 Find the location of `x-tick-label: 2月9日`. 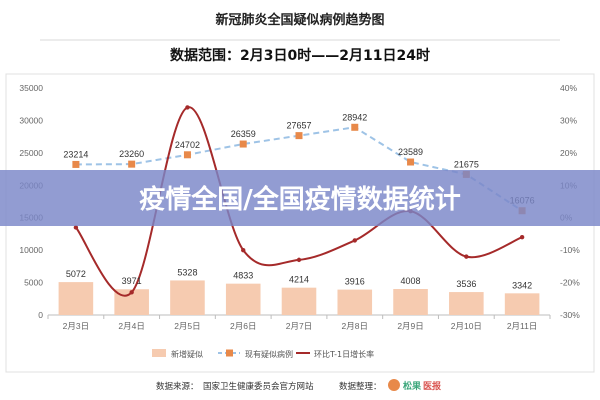

x-tick-label: 2月9日 is located at coordinates (410, 326).